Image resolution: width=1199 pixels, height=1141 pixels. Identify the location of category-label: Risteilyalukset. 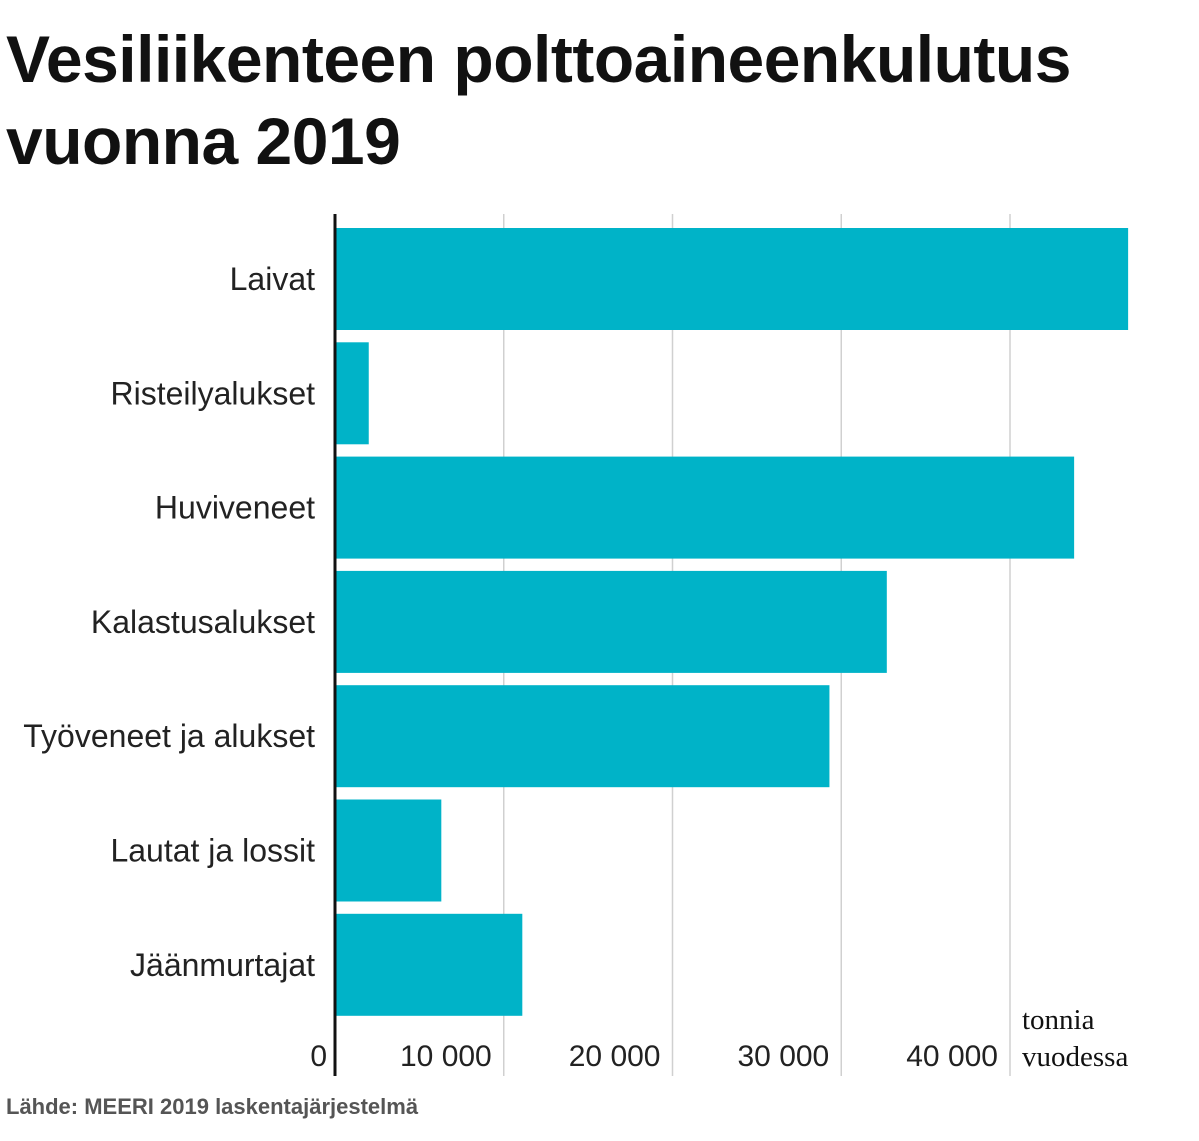
(212, 393).